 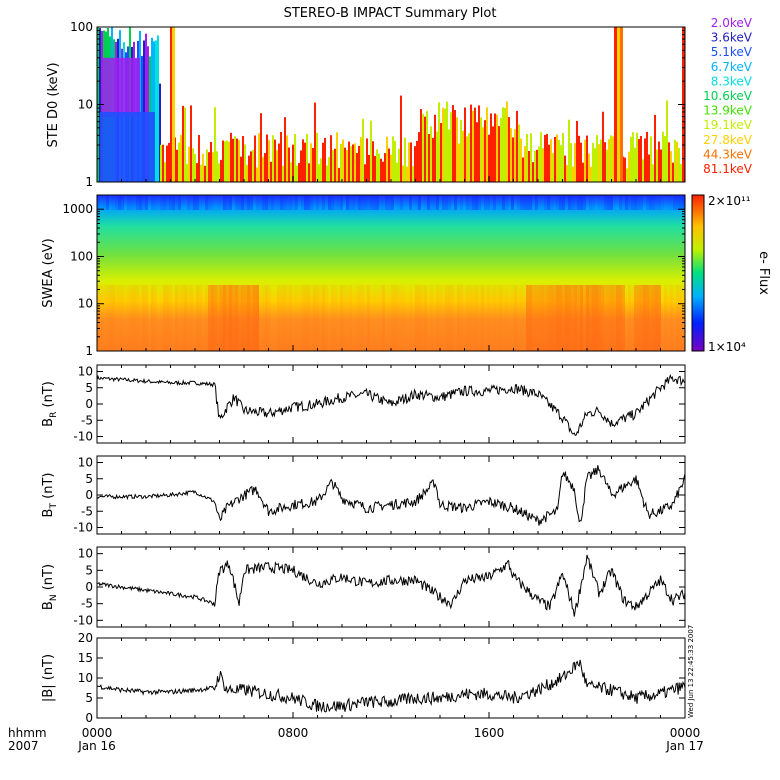 What do you see at coordinates (728, 125) in the screenshot?
I see `legend-item-19.1keV: 19.1keV` at bounding box center [728, 125].